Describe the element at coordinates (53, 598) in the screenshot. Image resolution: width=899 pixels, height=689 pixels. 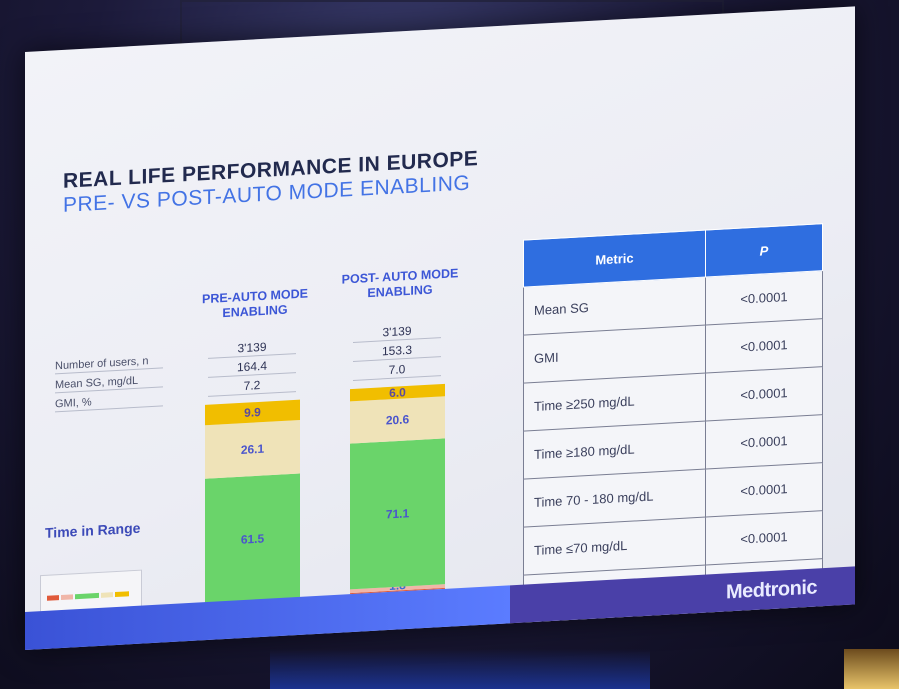
I see `legend-swatch-lt54` at that location.